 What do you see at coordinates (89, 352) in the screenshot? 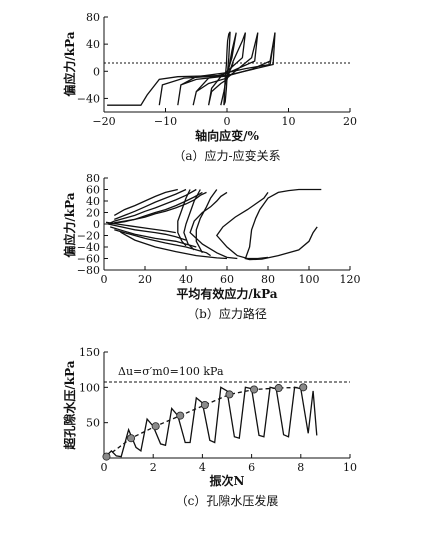
I see `panel-c-ytick-label: 150` at bounding box center [89, 352].